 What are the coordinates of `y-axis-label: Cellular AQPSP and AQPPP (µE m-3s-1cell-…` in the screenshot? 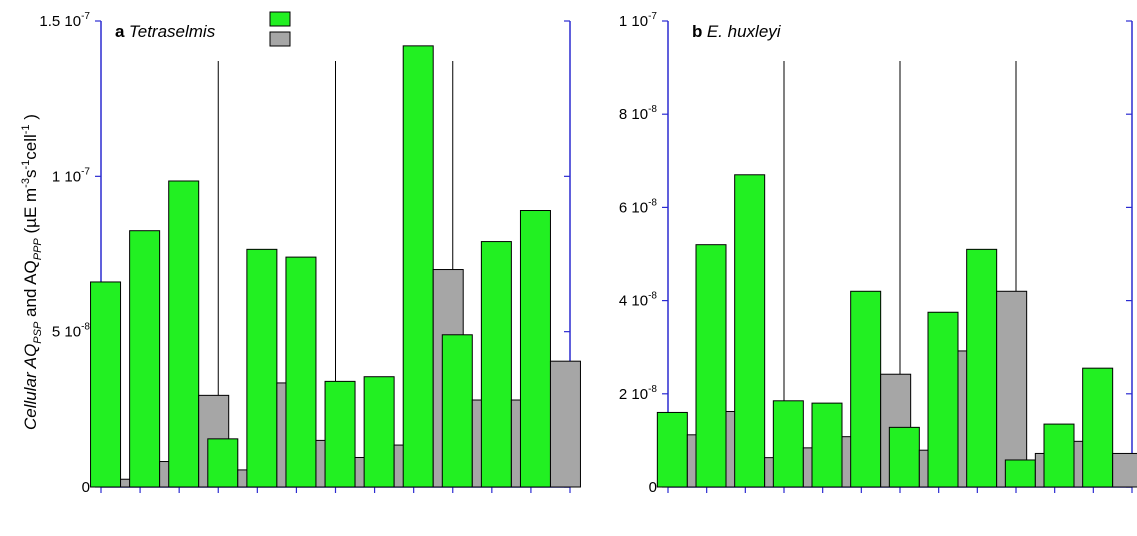 It's located at (32, 272).